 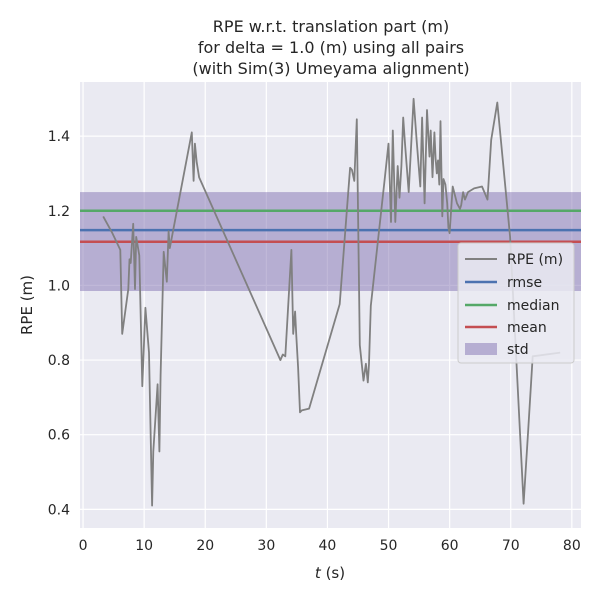 What do you see at coordinates (59, 286) in the screenshot?
I see `y-tick-label: 1.0` at bounding box center [59, 286].